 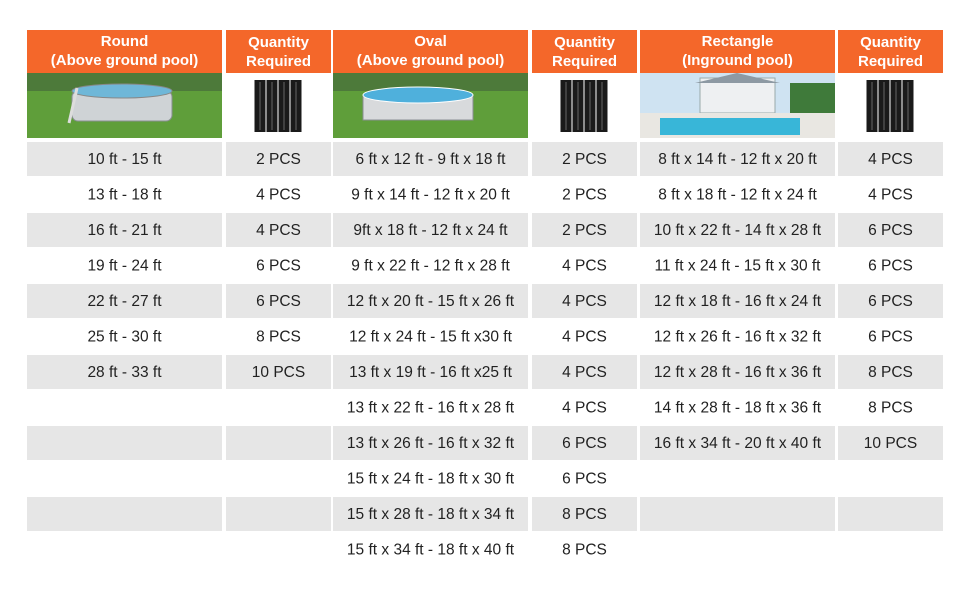 I want to click on quantity: 2 PCS, so click(x=584, y=230).